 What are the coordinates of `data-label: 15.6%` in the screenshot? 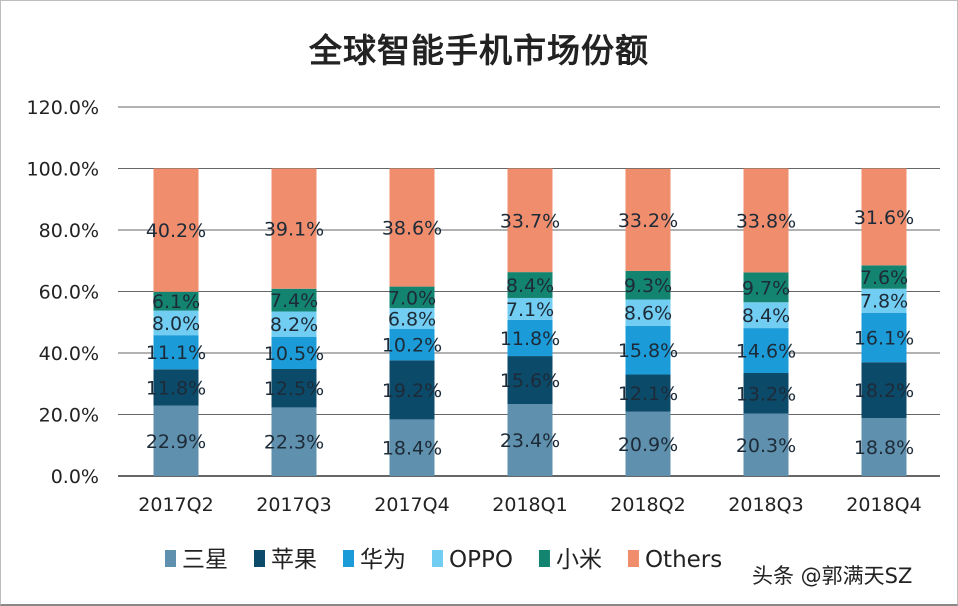 It's located at (530, 381).